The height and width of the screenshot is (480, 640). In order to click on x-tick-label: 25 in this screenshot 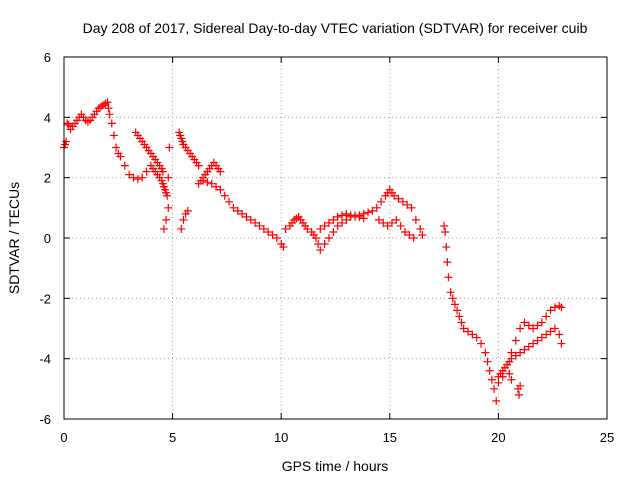, I will do `click(607, 437)`.